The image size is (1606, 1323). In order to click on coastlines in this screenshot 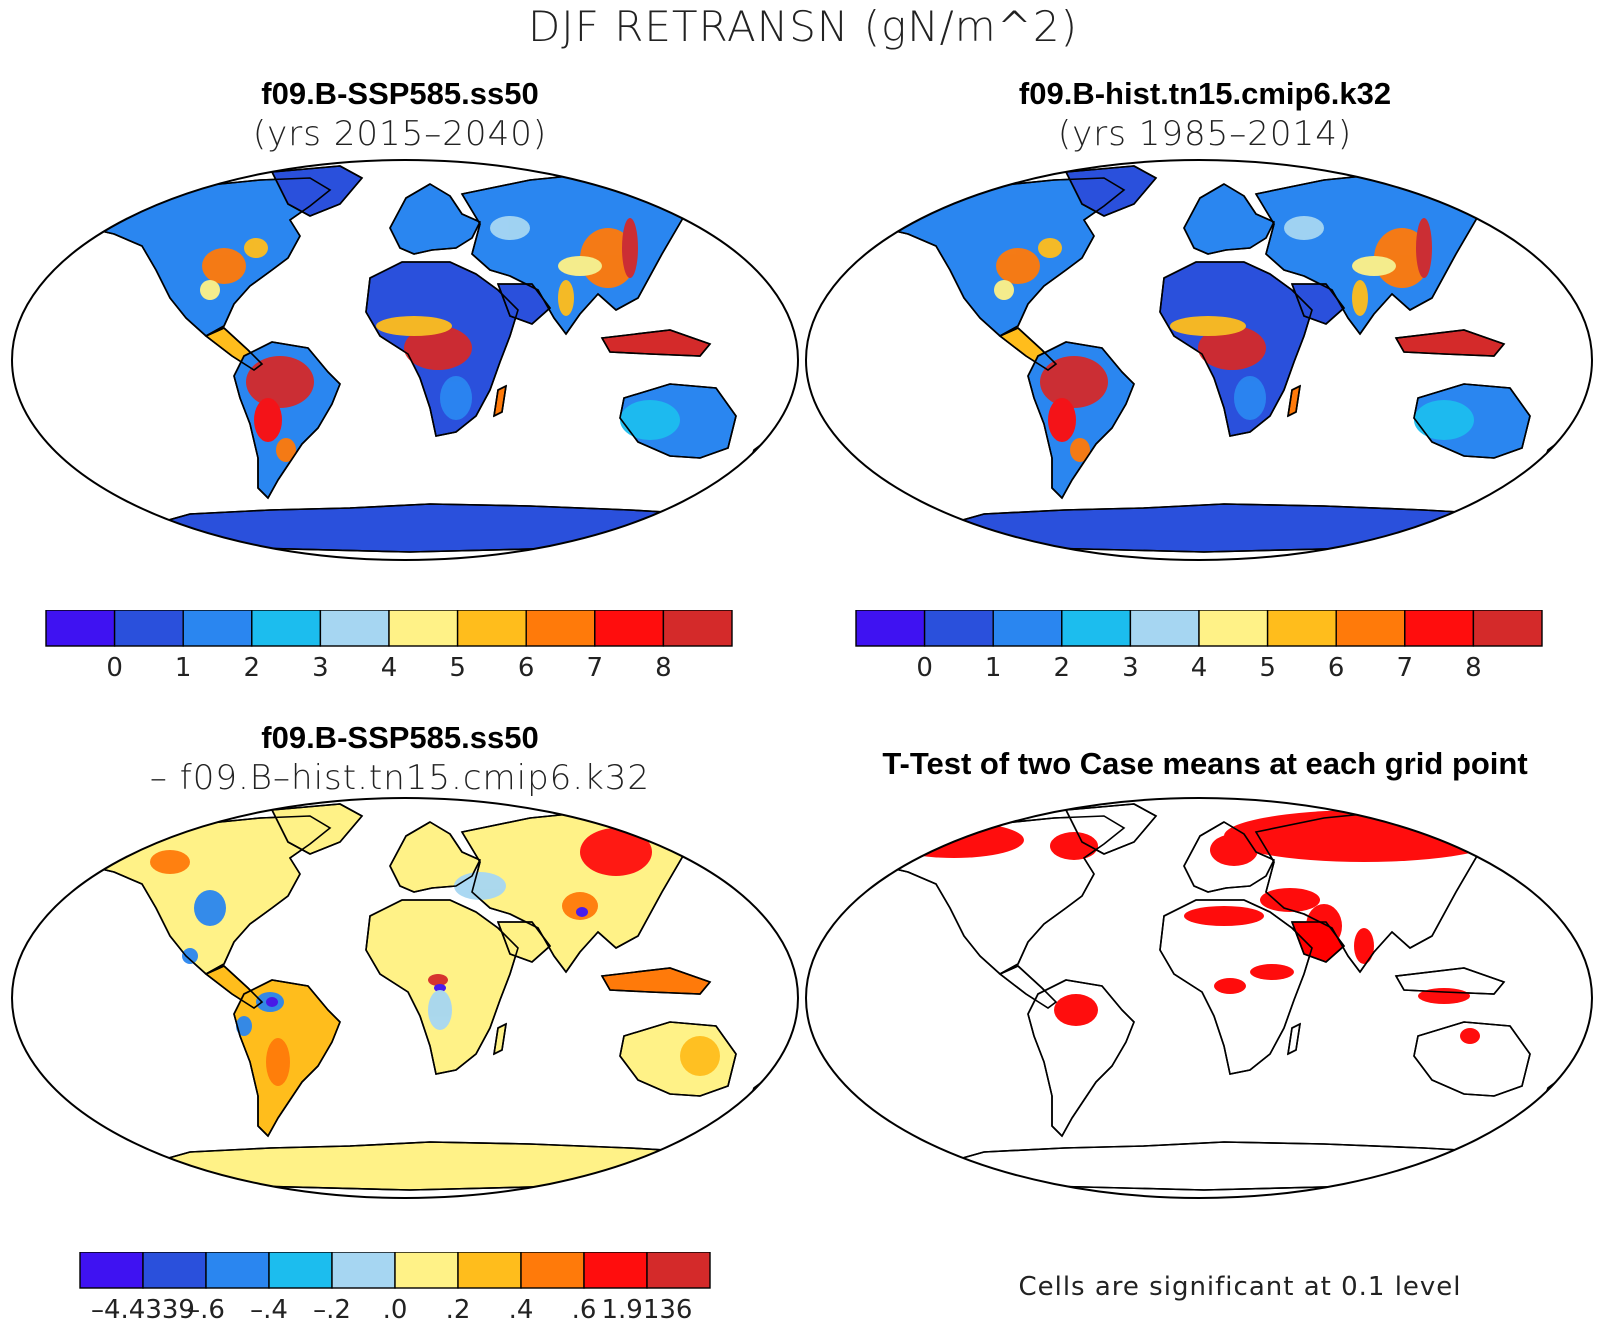, I will do `click(1214, 997)`.